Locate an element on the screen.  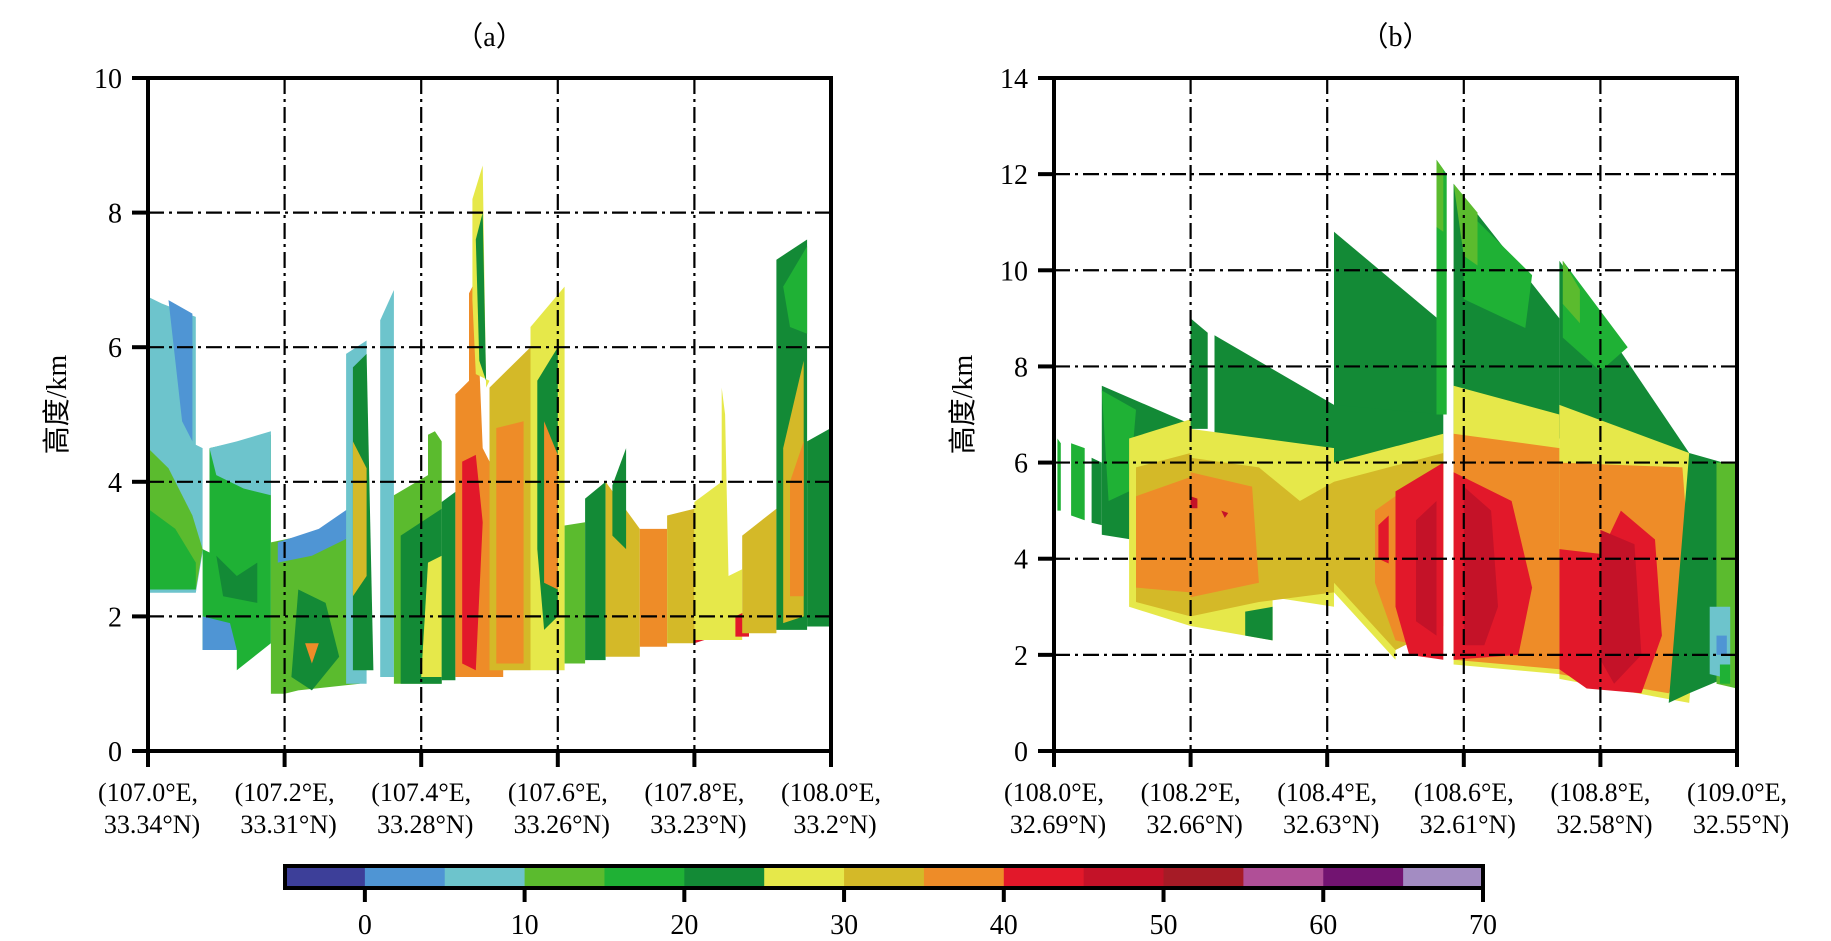
xtick-label-line1: (107.4°E, is located at coordinates (421, 792).